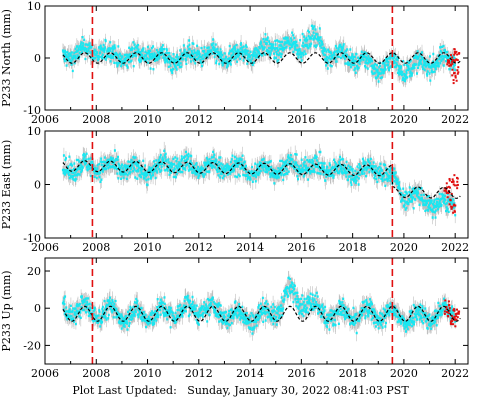  I want to click on x-tick-label: 2008, so click(96, 247).